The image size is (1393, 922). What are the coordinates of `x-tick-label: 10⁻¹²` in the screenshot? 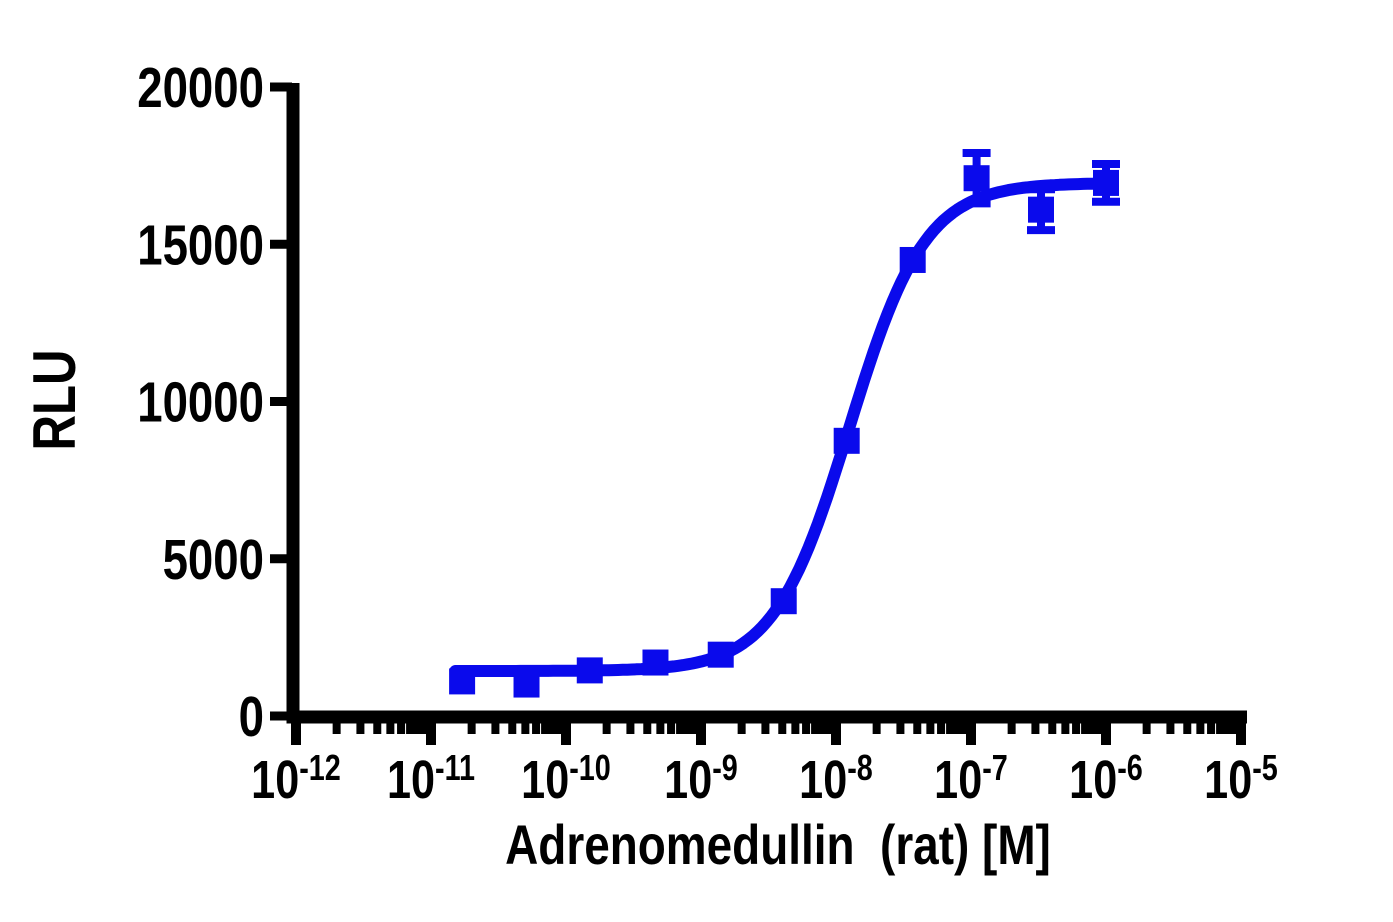 It's located at (296, 778).